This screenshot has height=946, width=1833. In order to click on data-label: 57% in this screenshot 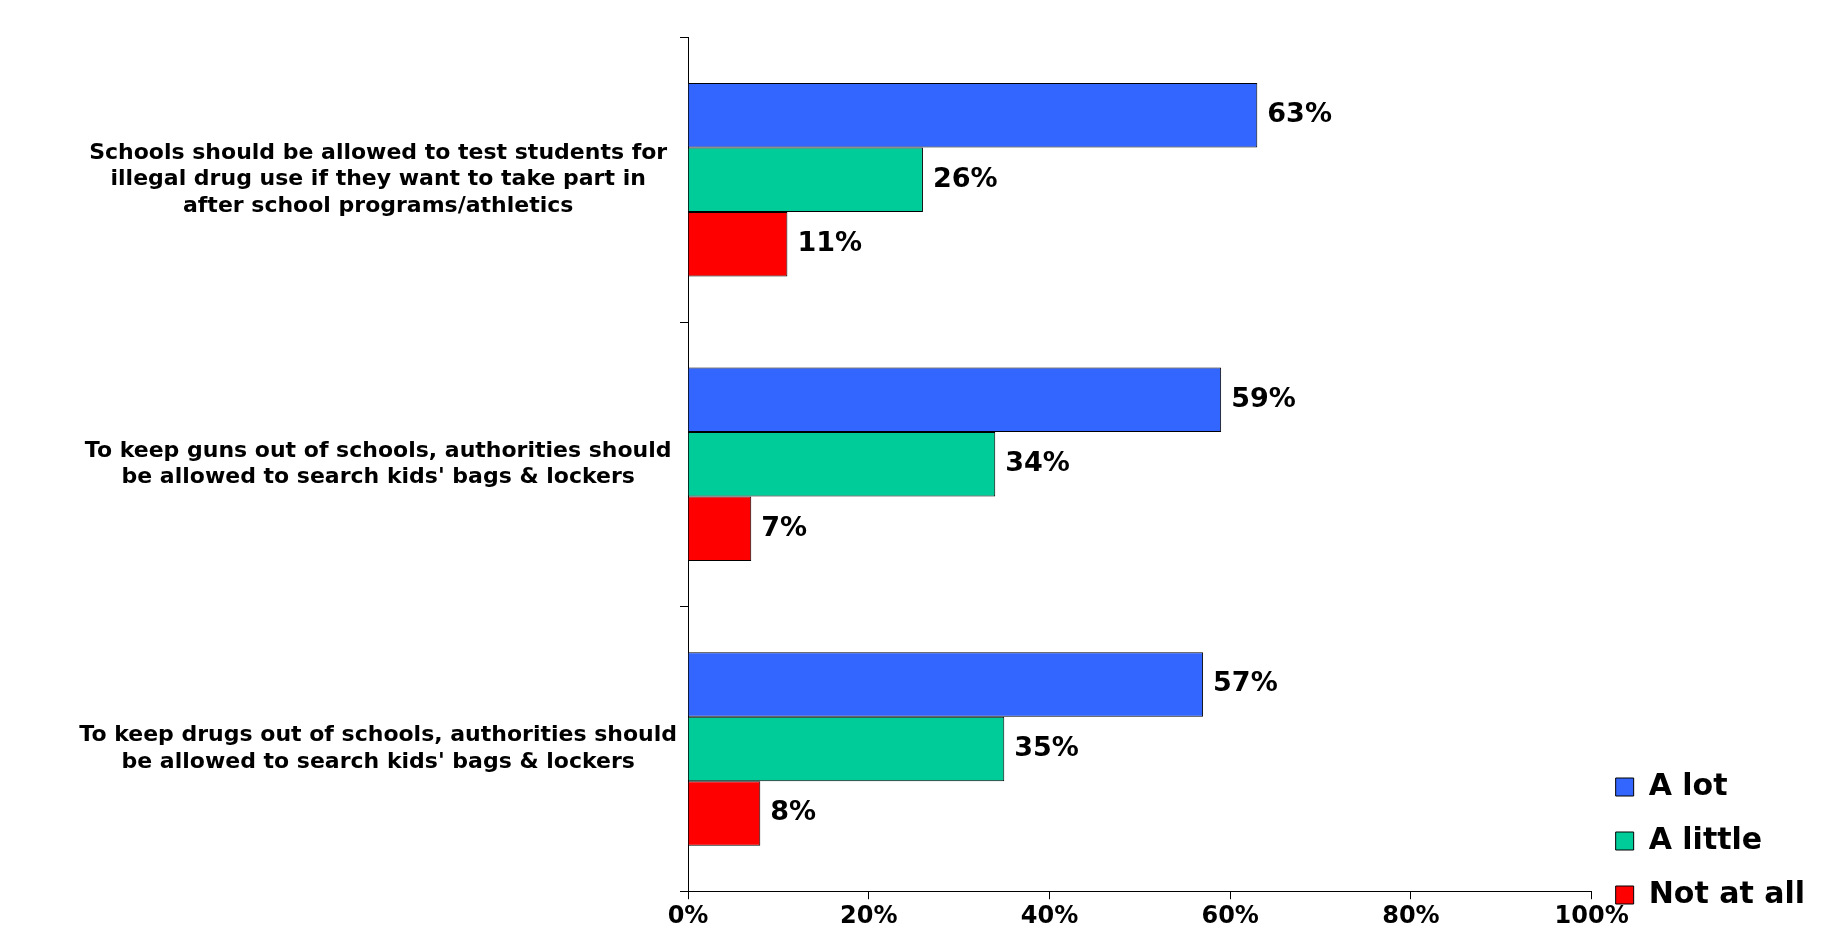, I will do `click(1245, 682)`.